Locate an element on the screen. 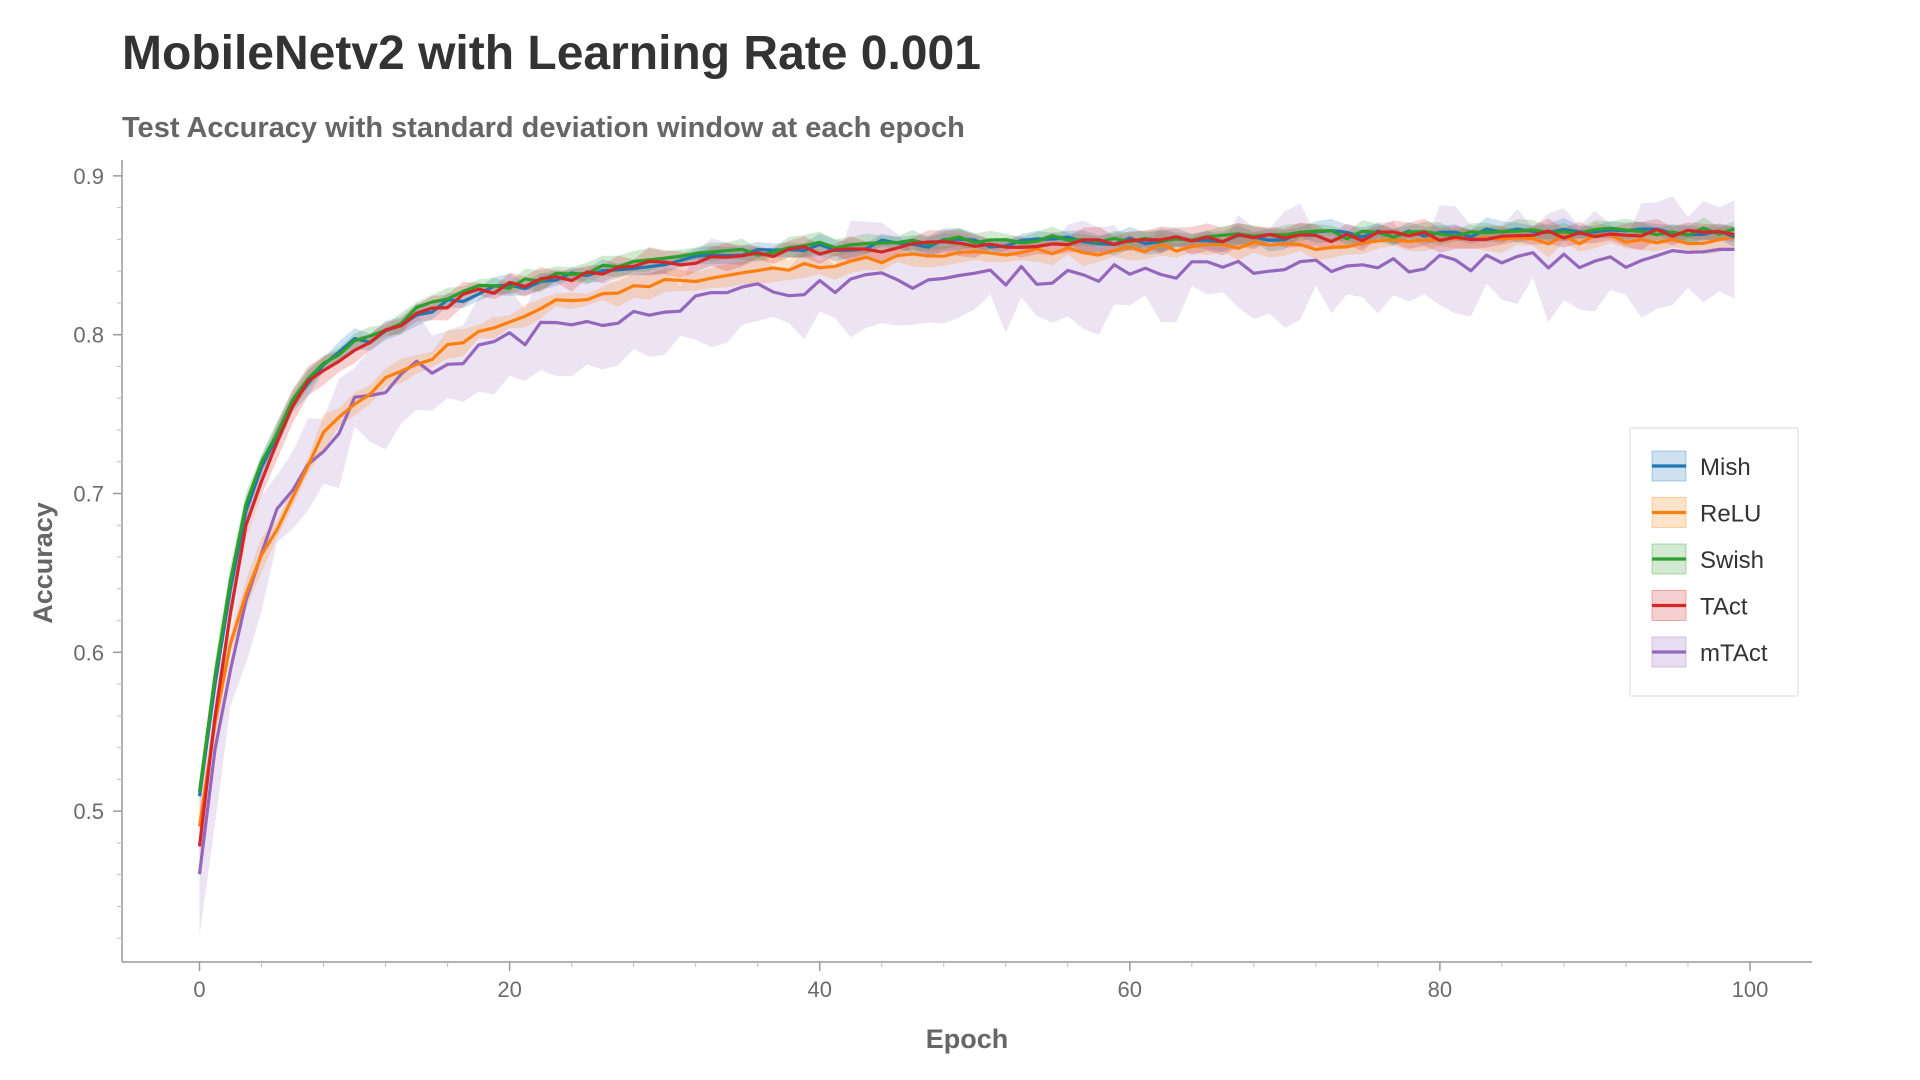 The image size is (1920, 1080). x-ticks: 0 20 40 60 80 100 is located at coordinates (980, 982).